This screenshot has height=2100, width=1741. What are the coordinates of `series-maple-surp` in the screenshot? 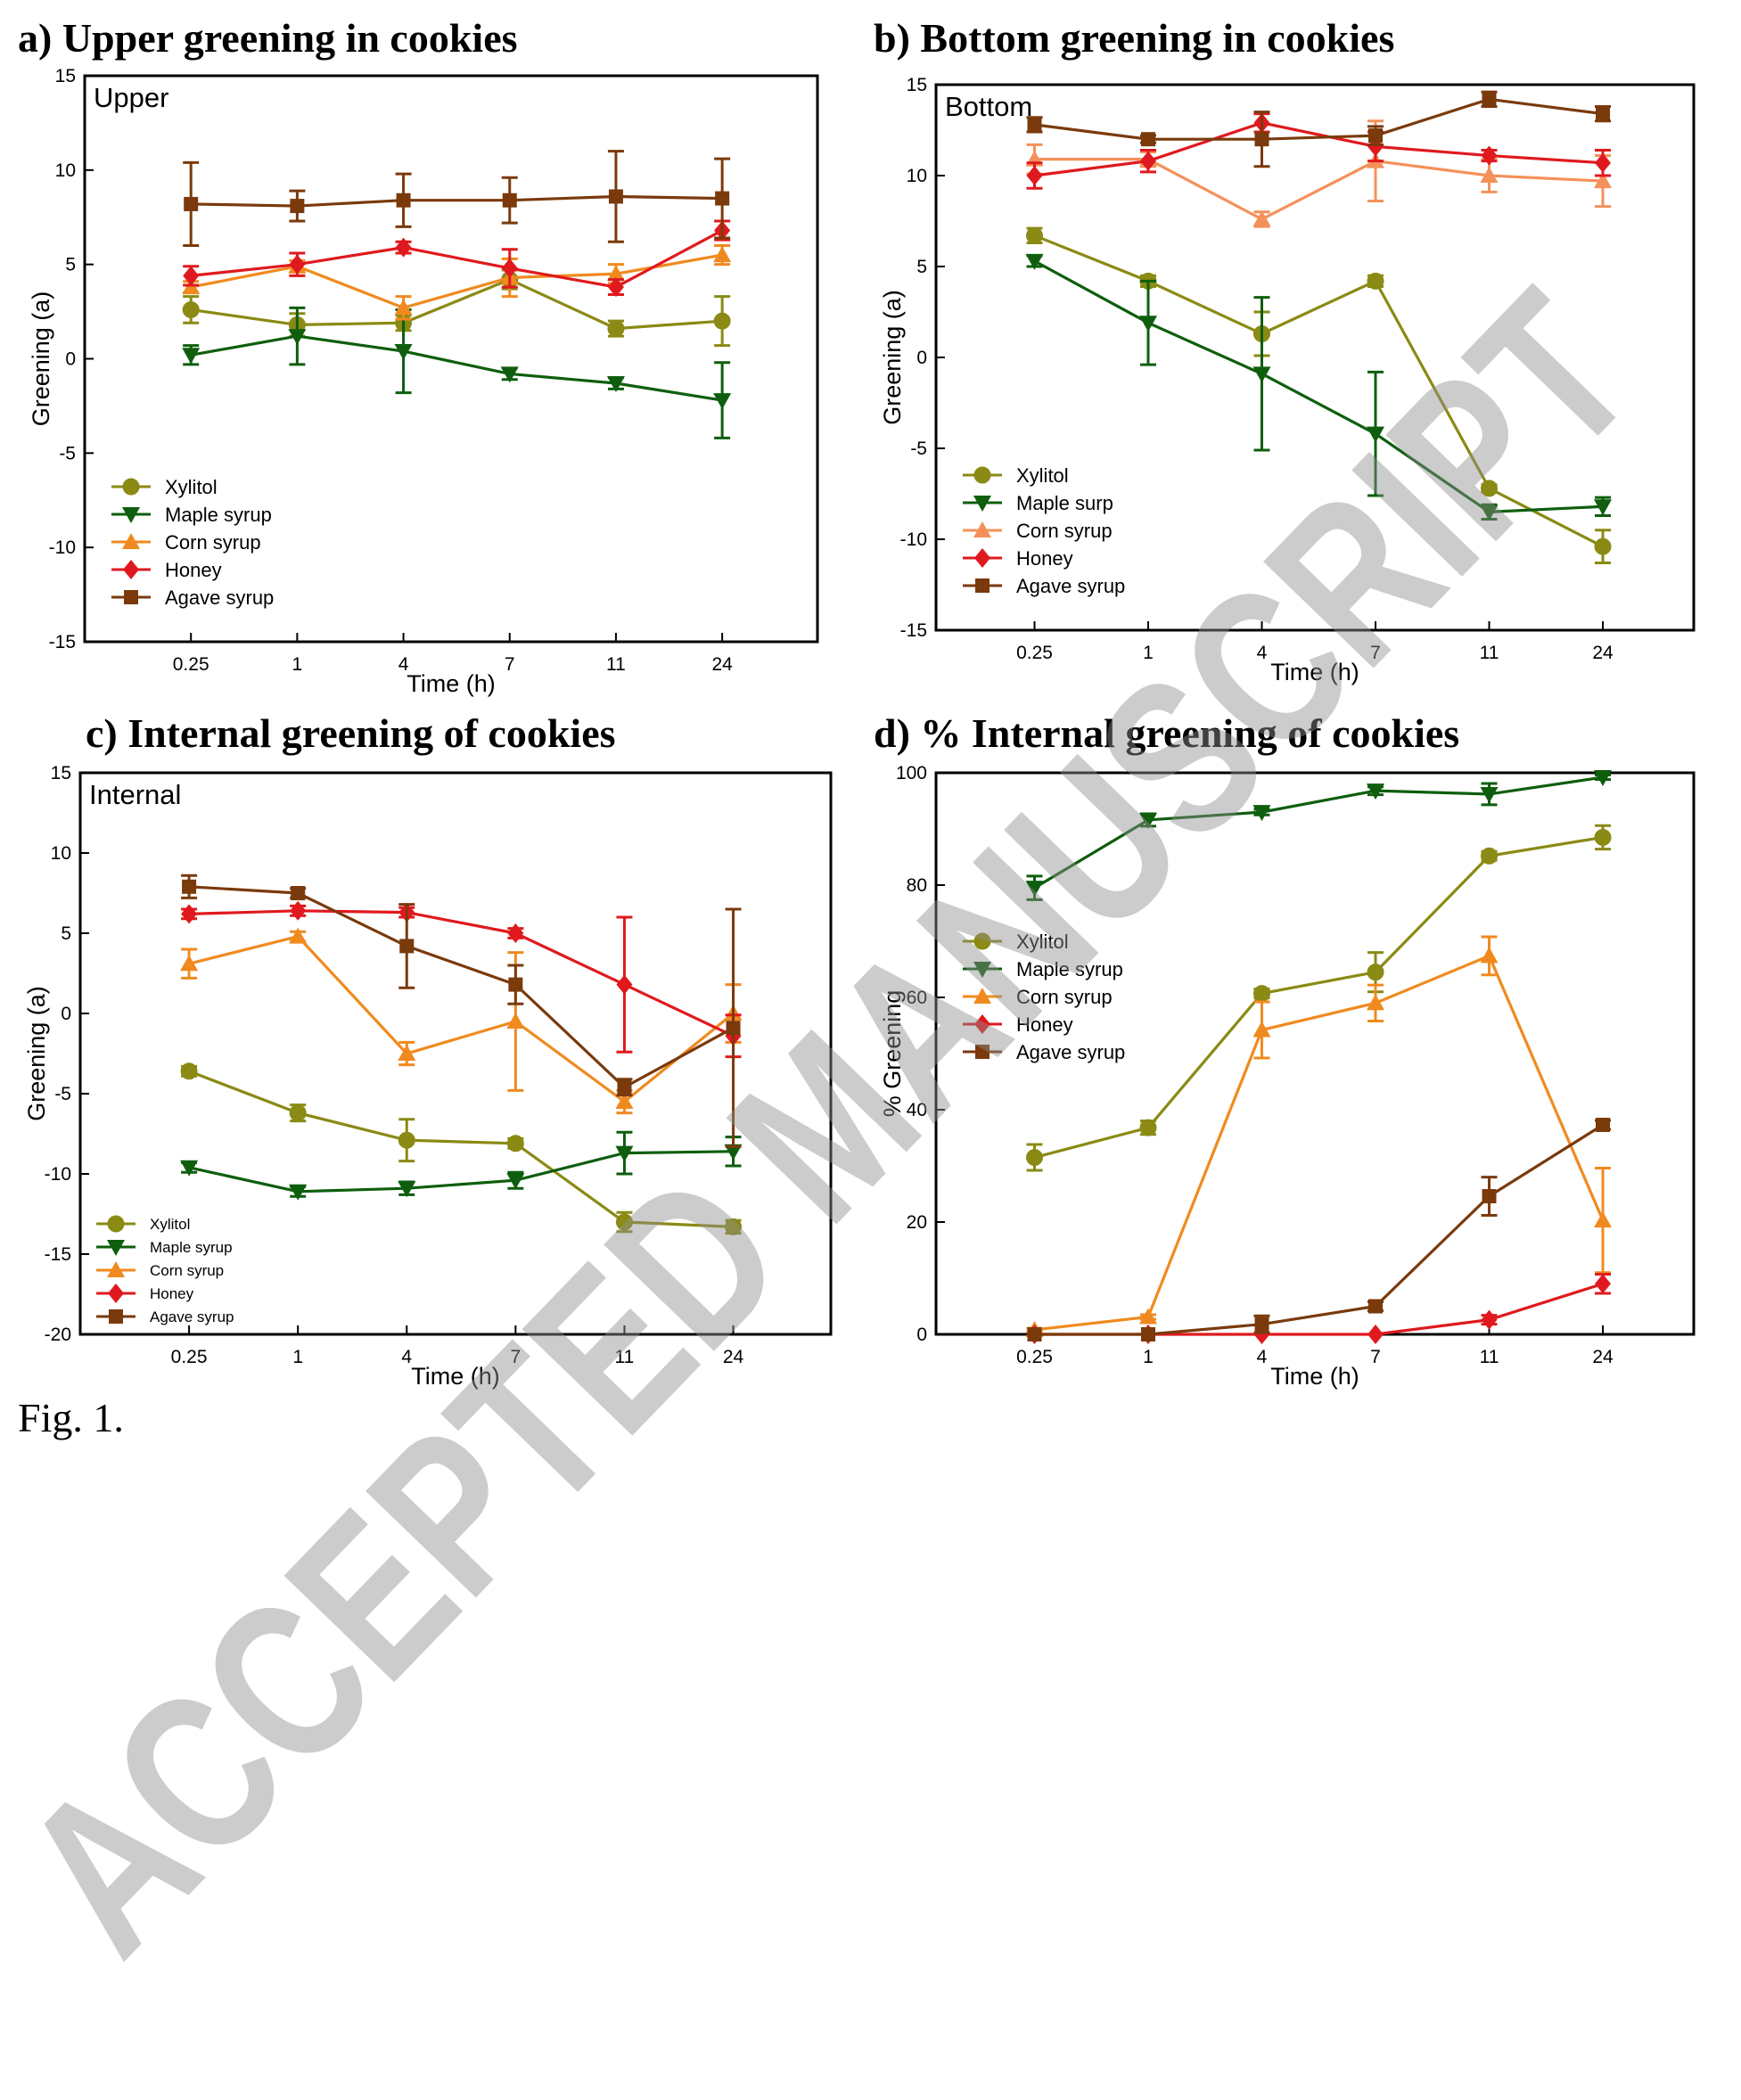 It's located at (1318, 387).